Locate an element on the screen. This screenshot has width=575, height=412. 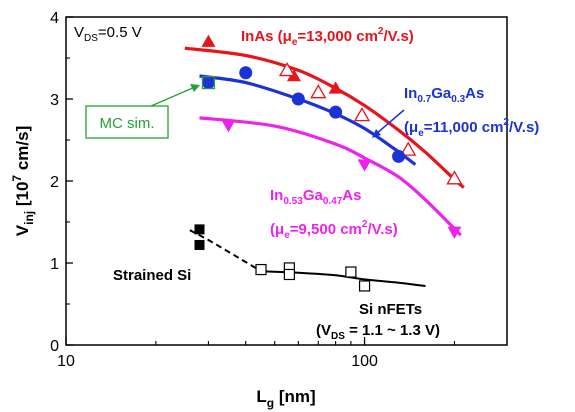
y-tick-label-4: 4 is located at coordinates (54, 18).